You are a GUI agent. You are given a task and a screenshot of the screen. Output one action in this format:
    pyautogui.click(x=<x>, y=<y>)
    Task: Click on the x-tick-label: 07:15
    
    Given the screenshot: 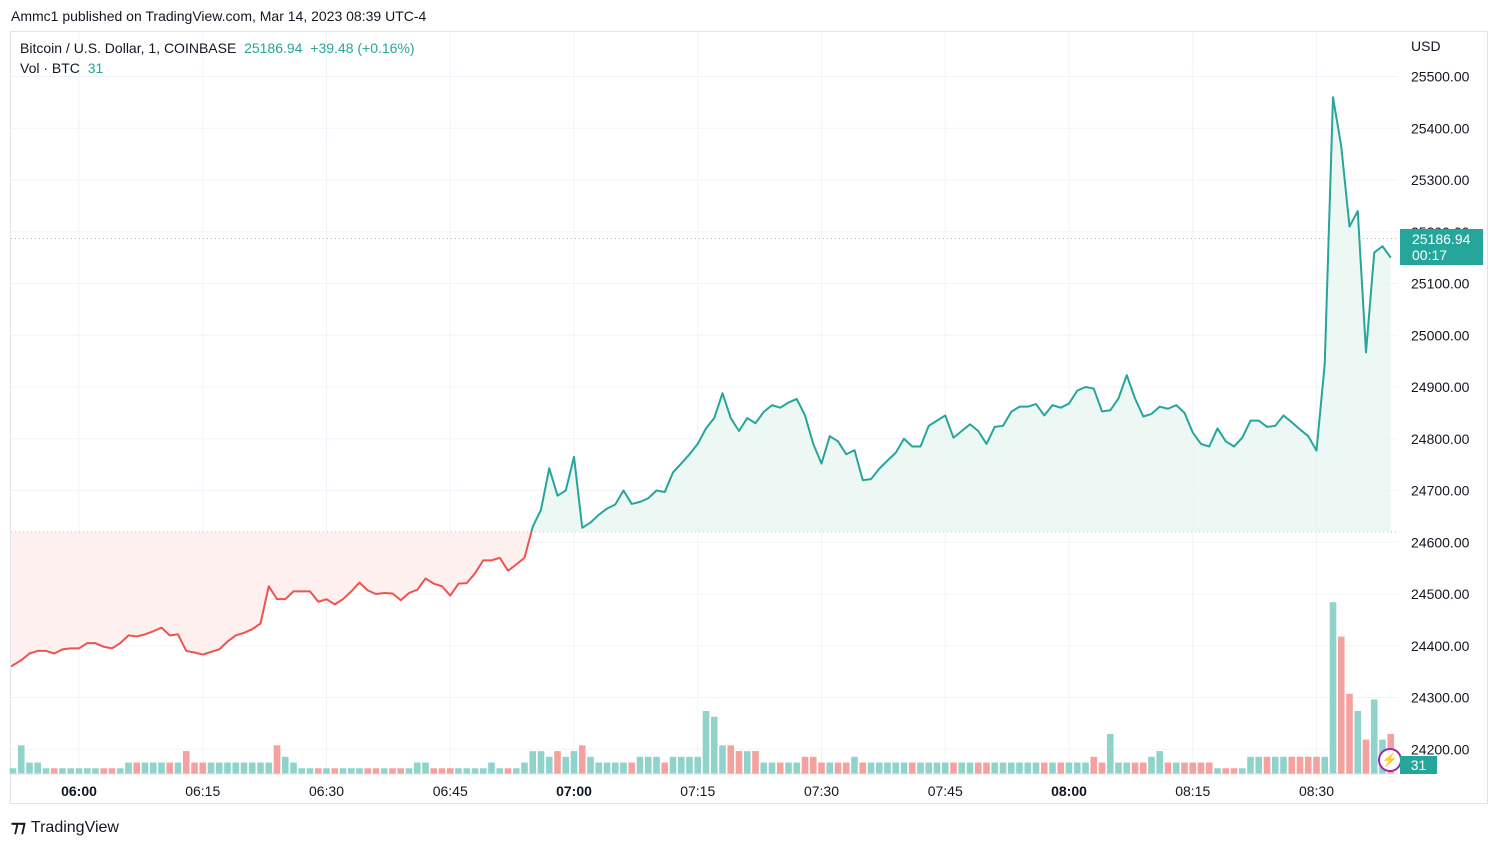 What is the action you would take?
    pyautogui.click(x=697, y=791)
    